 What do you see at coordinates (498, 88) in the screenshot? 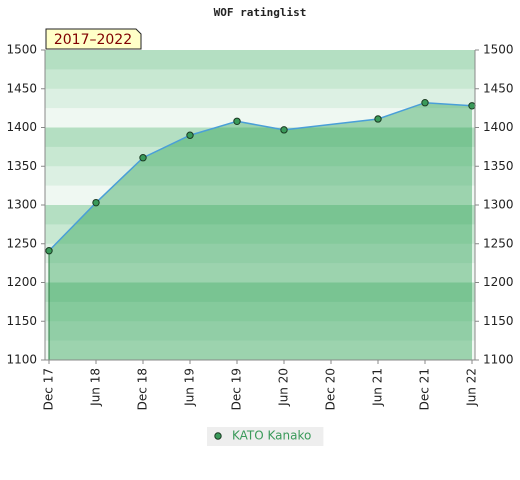
I see `y2-tick-label: 1450` at bounding box center [498, 88].